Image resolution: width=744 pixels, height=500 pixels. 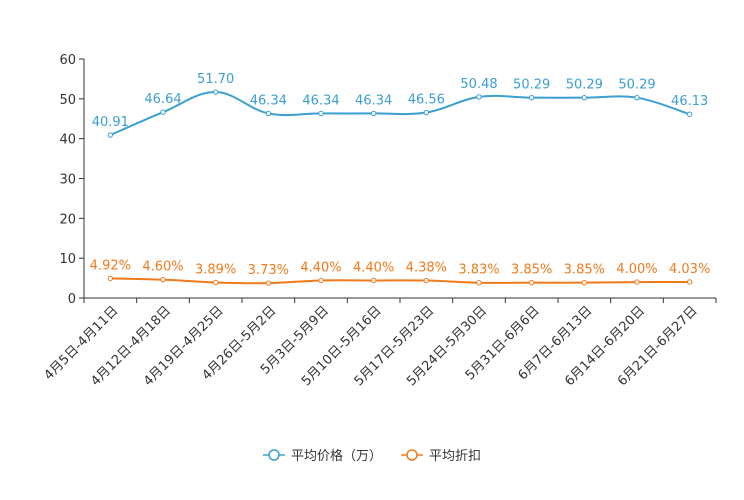 I want to click on data-label: 3.83%, so click(x=478, y=270).